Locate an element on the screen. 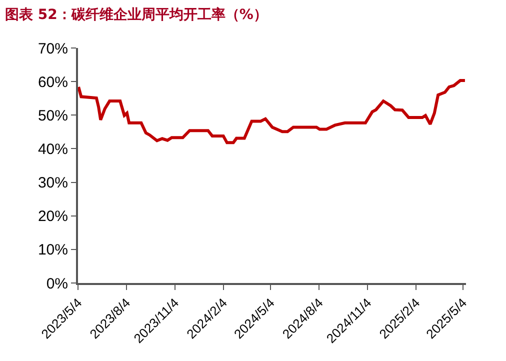 Image resolution: width=506 pixels, height=361 pixels. y-tick-label: 50% is located at coordinates (53, 115).